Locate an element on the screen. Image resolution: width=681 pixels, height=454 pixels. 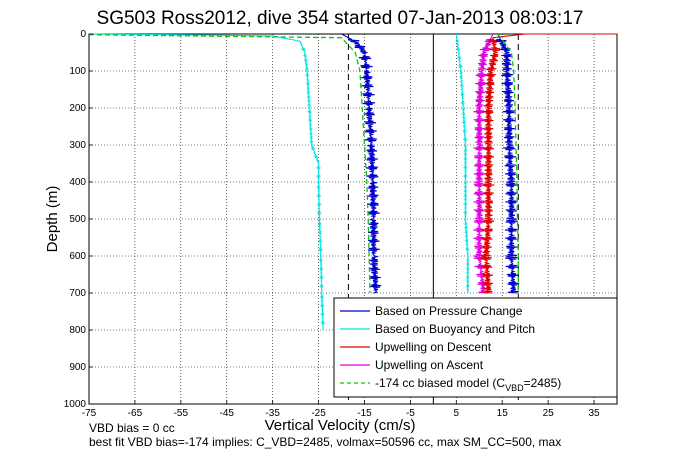
legend-label-upwelling-ascent: Upwelling on Ascent is located at coordinates (429, 365).